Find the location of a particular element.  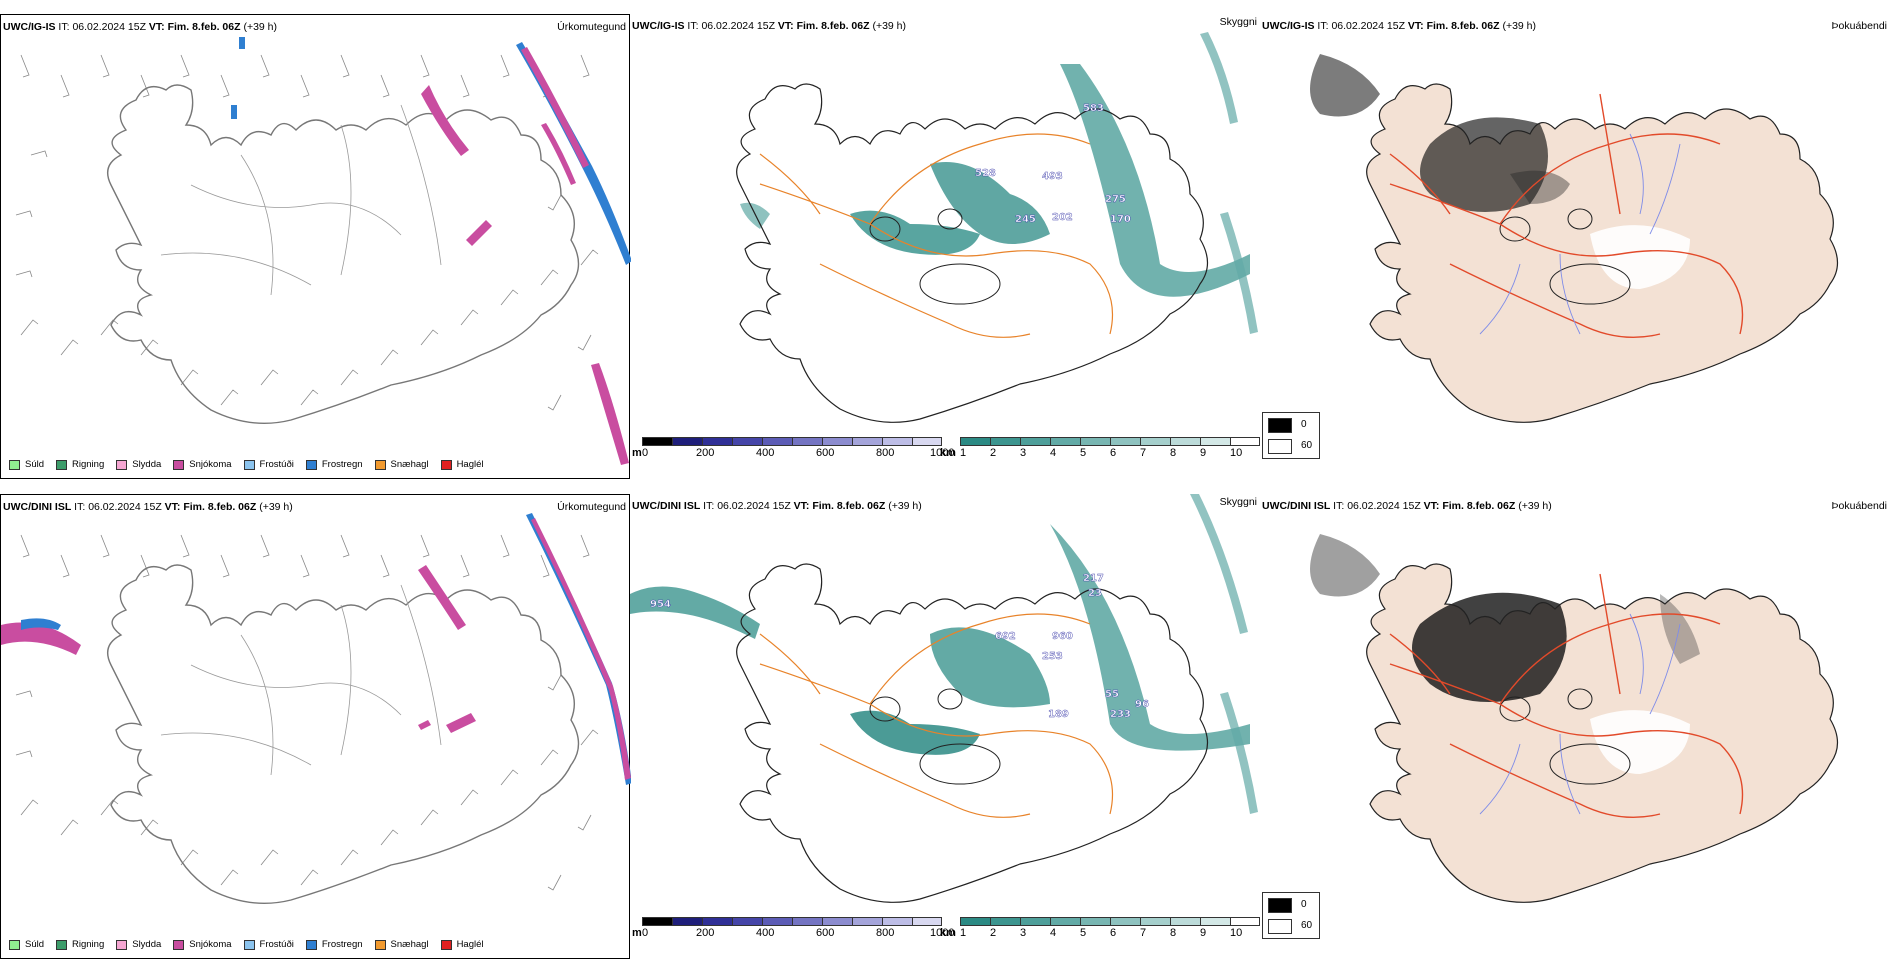

cloud-label: 233 is located at coordinates (1120, 714).